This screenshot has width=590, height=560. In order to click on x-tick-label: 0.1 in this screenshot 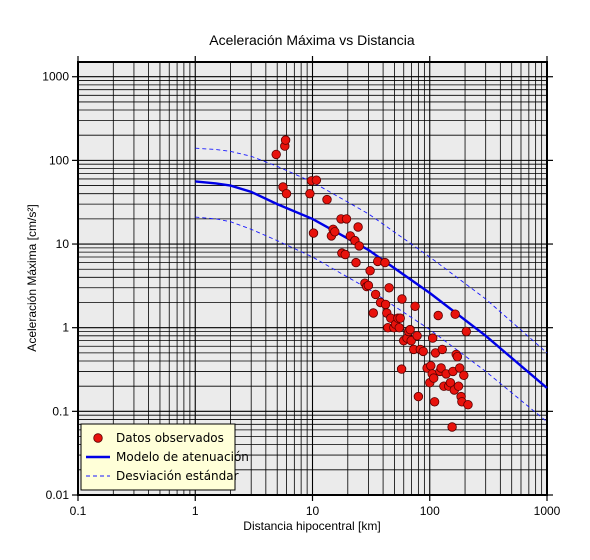, I will do `click(78, 511)`.